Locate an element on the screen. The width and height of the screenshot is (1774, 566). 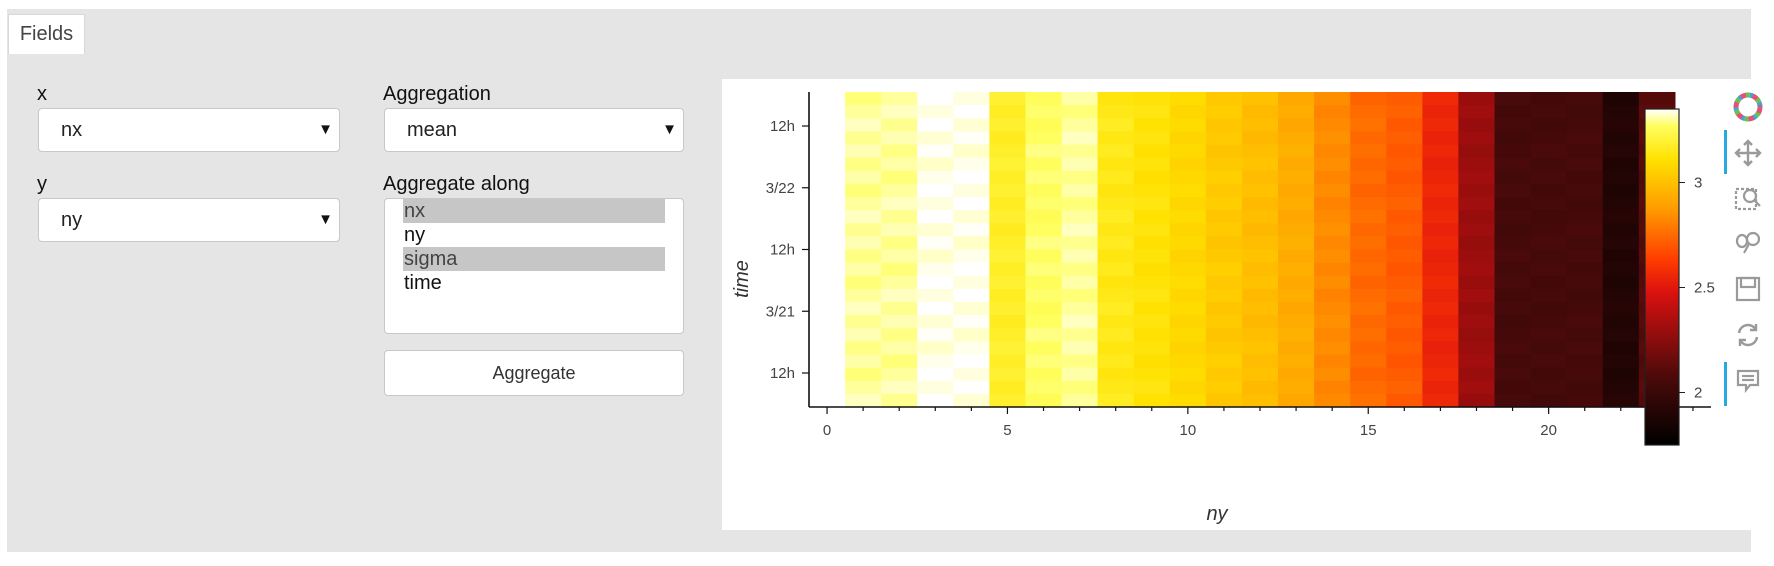
y-select-value: ny is located at coordinates (72, 219).